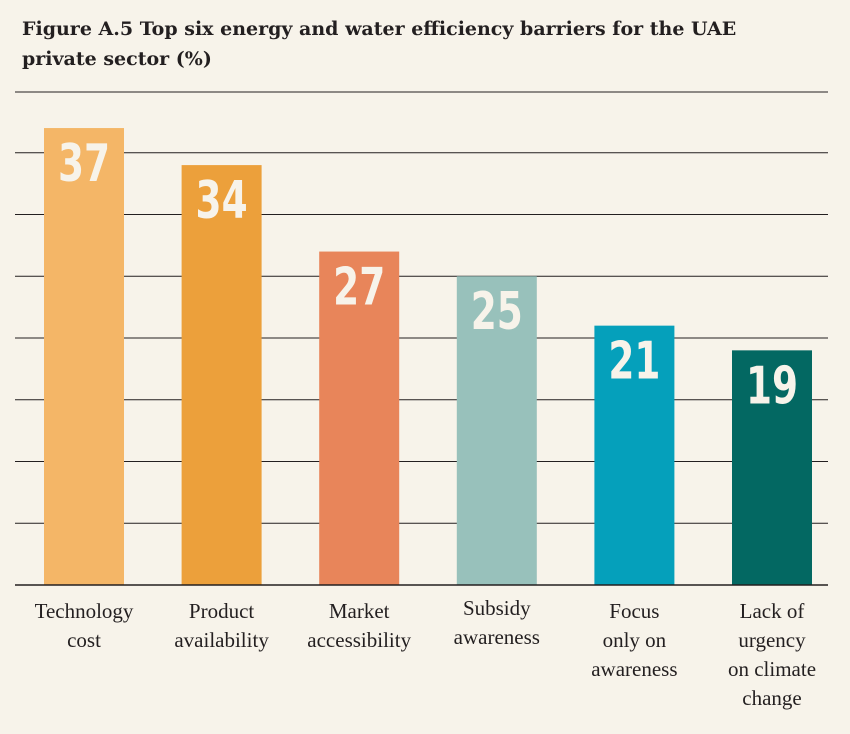 Image resolution: width=850 pixels, height=734 pixels. What do you see at coordinates (772, 385) in the screenshot?
I see `bar-value-label: 19` at bounding box center [772, 385].